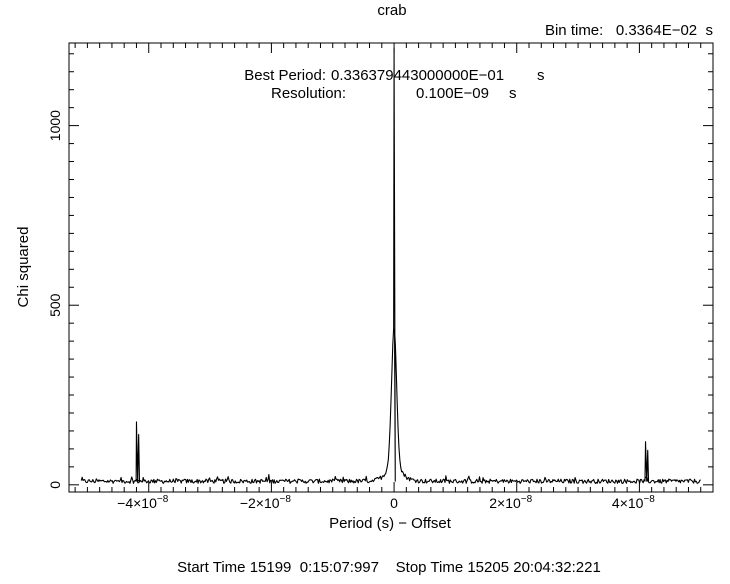  I want to click on y-tick-label: 0, so click(55, 485).